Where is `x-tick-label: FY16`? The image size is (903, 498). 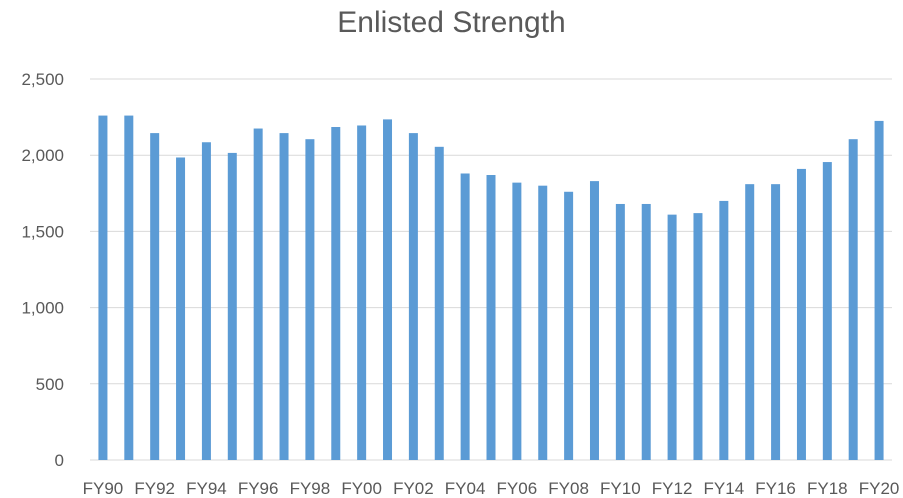
x-tick-label: FY16 is located at coordinates (775, 488).